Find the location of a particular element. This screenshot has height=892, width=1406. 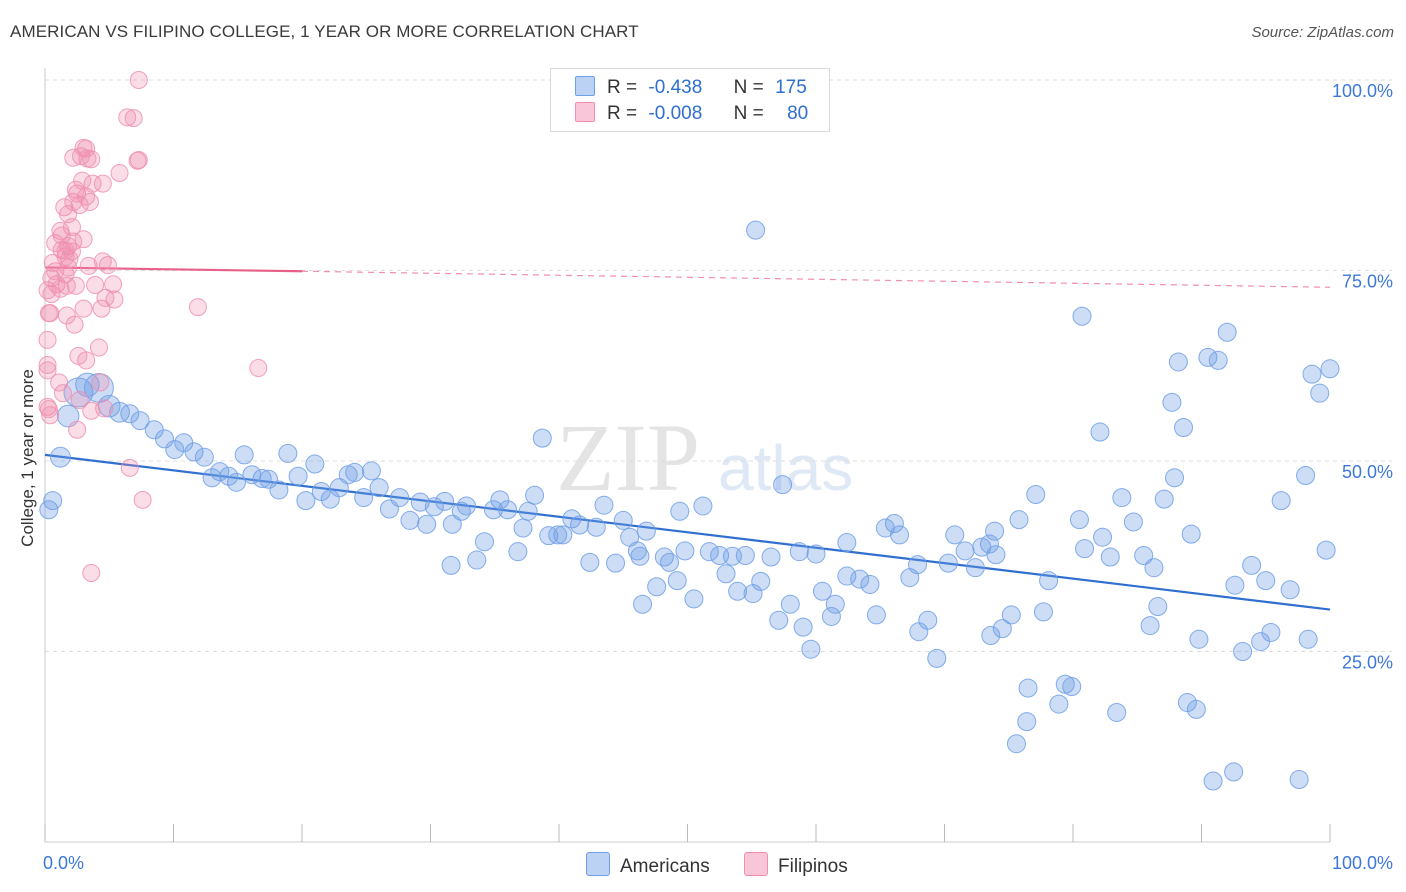

legend-row-filipinos: R = -0.008 N = 80 is located at coordinates (691, 113).